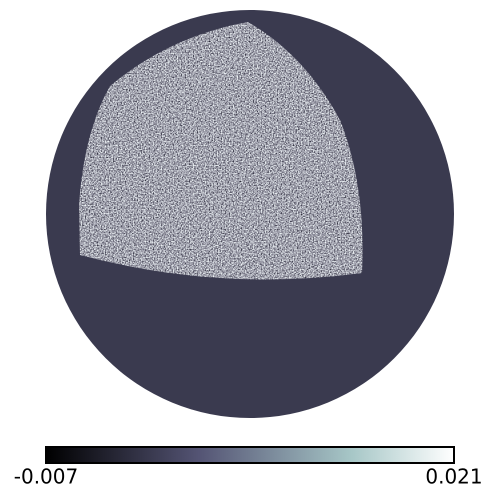 The width and height of the screenshot is (495, 498). I want to click on colorbar-tick-label: 0.021, so click(453, 477).